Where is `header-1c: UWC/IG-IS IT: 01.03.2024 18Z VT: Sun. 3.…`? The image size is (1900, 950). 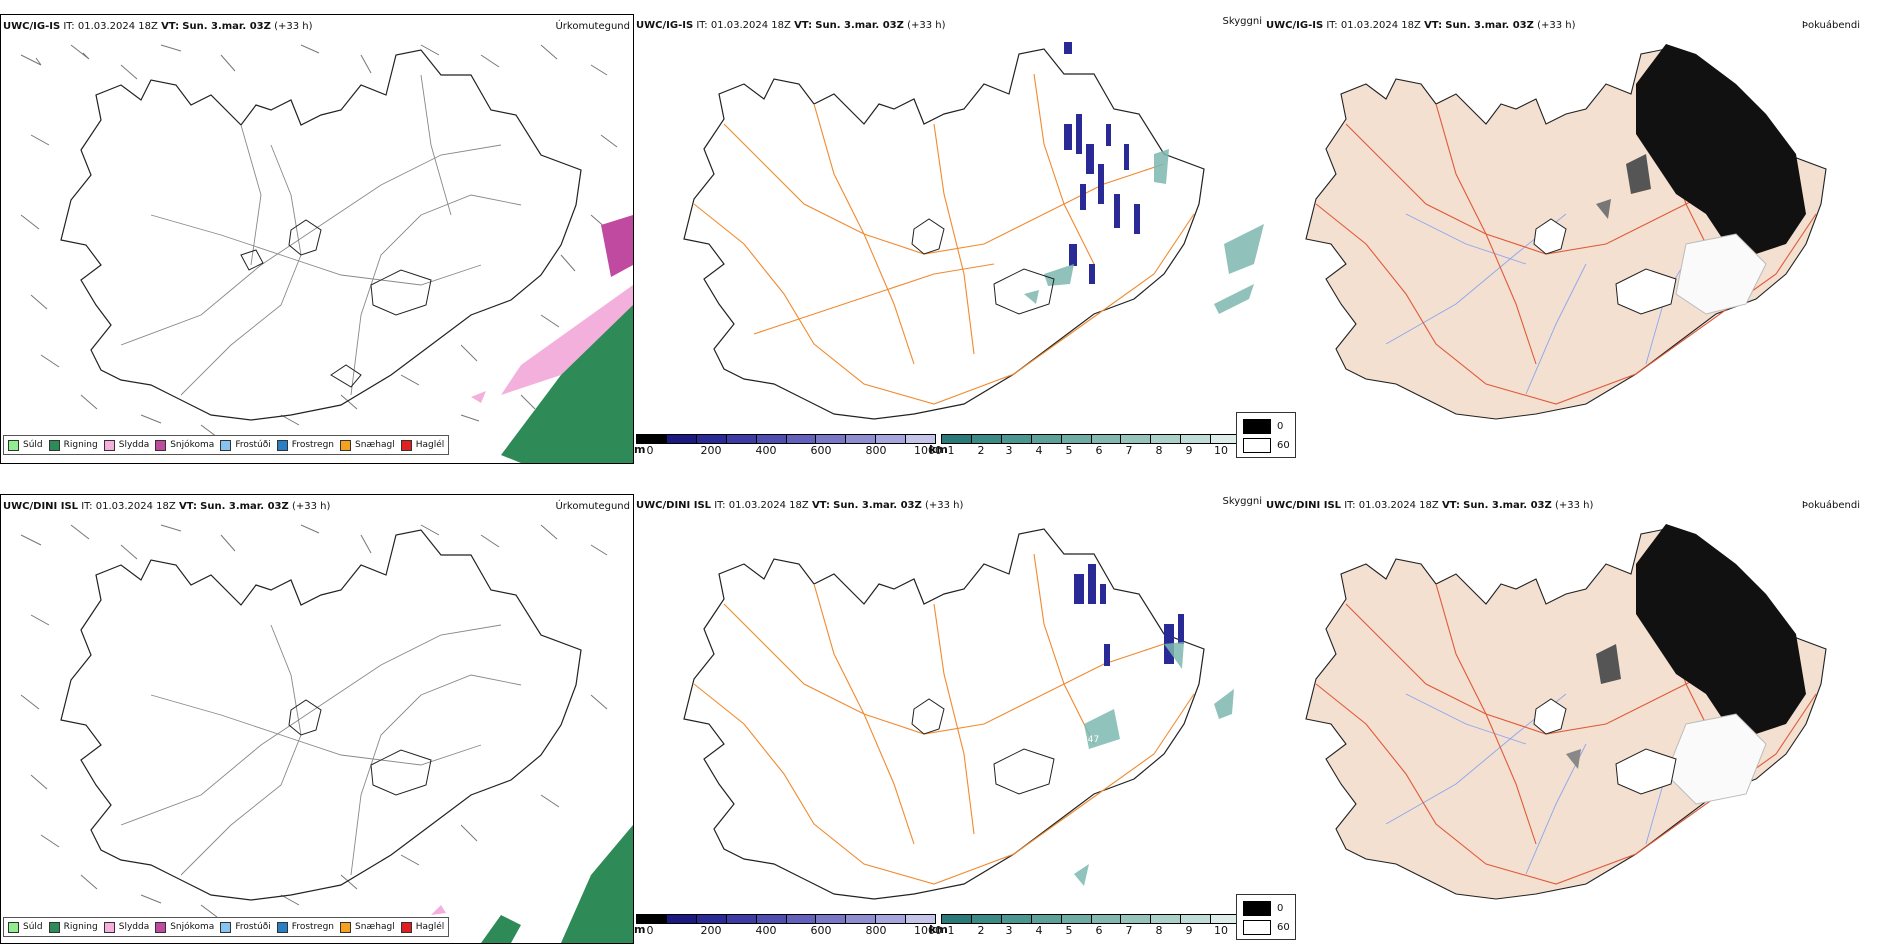 header-1c: UWC/IG-IS IT: 01.03.2024 18Z VT: Sun. 3.… is located at coordinates (1421, 25).